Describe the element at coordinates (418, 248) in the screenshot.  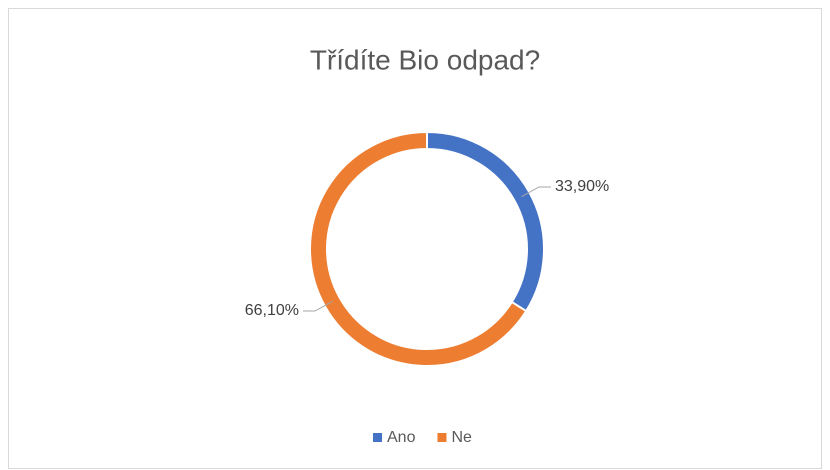
I see `donut-segment` at that location.